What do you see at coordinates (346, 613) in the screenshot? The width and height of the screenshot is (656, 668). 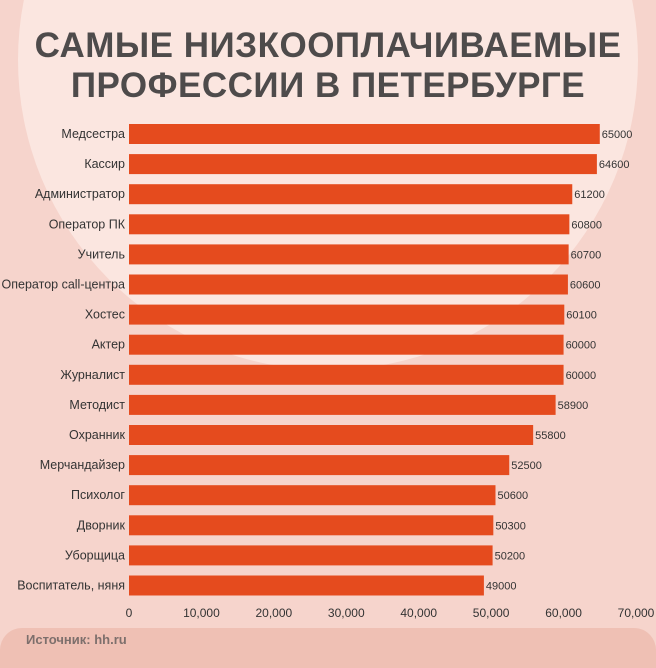 I see `x-tick-label: 30,000` at bounding box center [346, 613].